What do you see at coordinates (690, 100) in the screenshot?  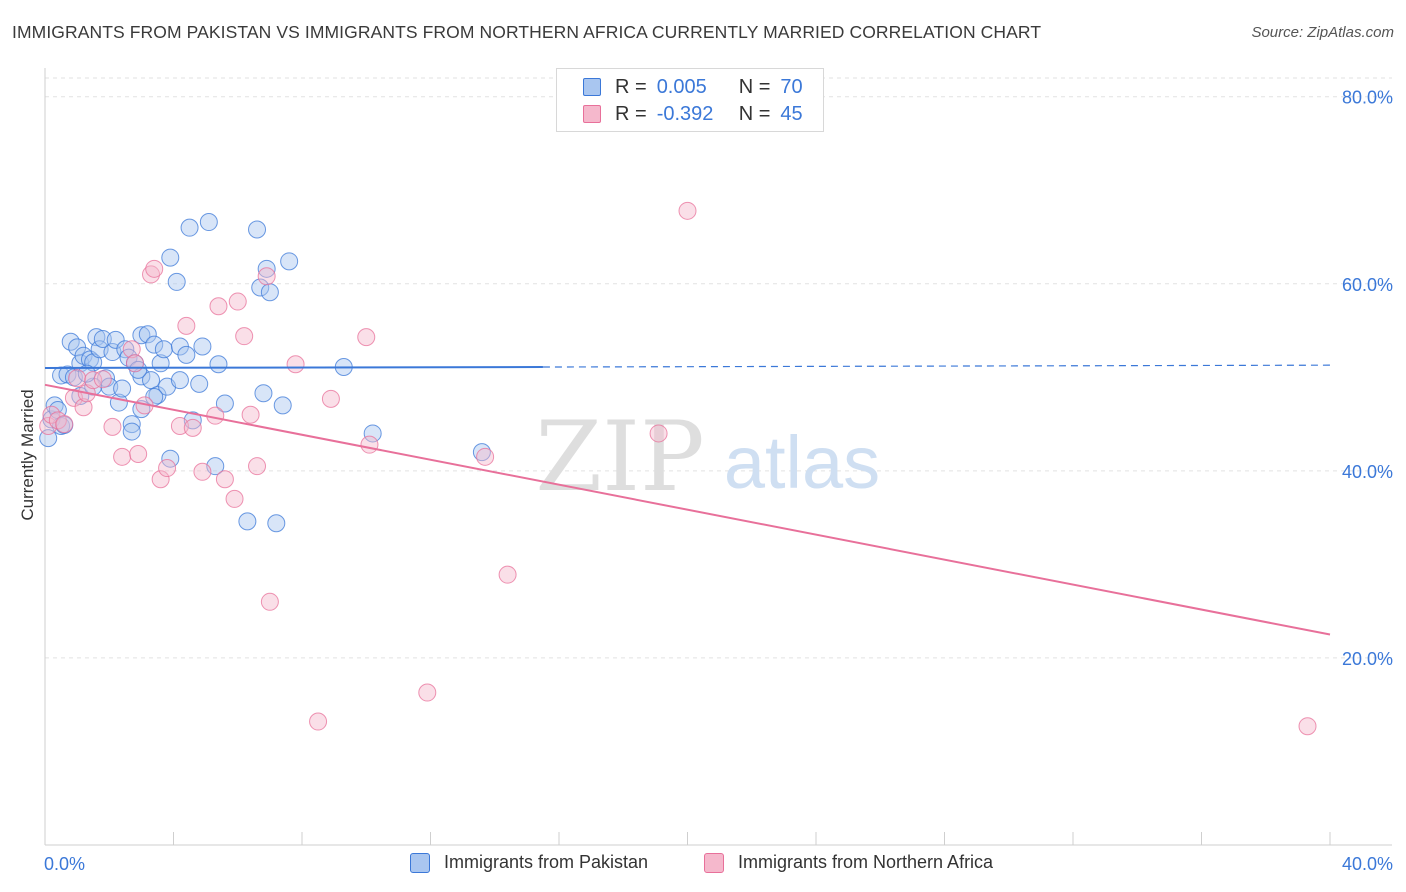 I see `correlation-legend: R = 0.005 N = 70 R = -0.392 N = 45` at bounding box center [690, 100].